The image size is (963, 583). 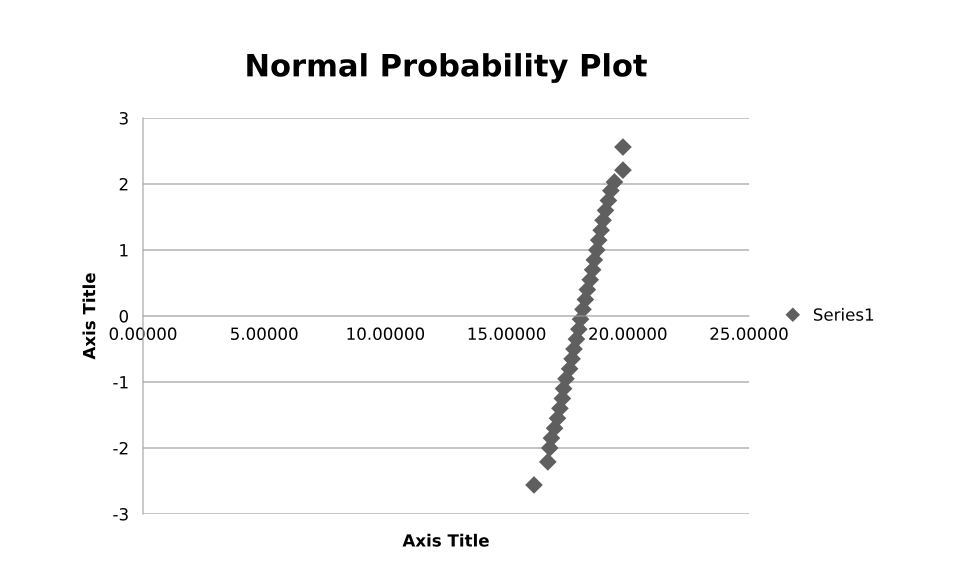 What do you see at coordinates (447, 68) in the screenshot?
I see `chart-title: Normal Probability Plot` at bounding box center [447, 68].